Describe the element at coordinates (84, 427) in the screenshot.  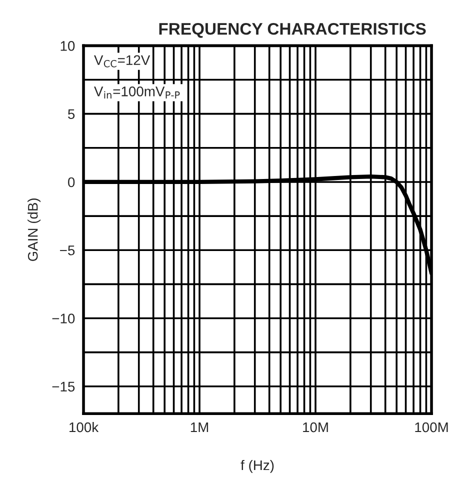
I see `x-tick-label: 100k` at that location.